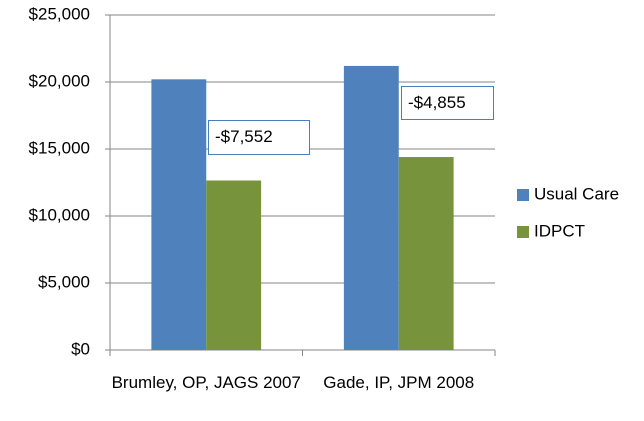  I want to click on y-tick-label: $0, so click(80, 348).